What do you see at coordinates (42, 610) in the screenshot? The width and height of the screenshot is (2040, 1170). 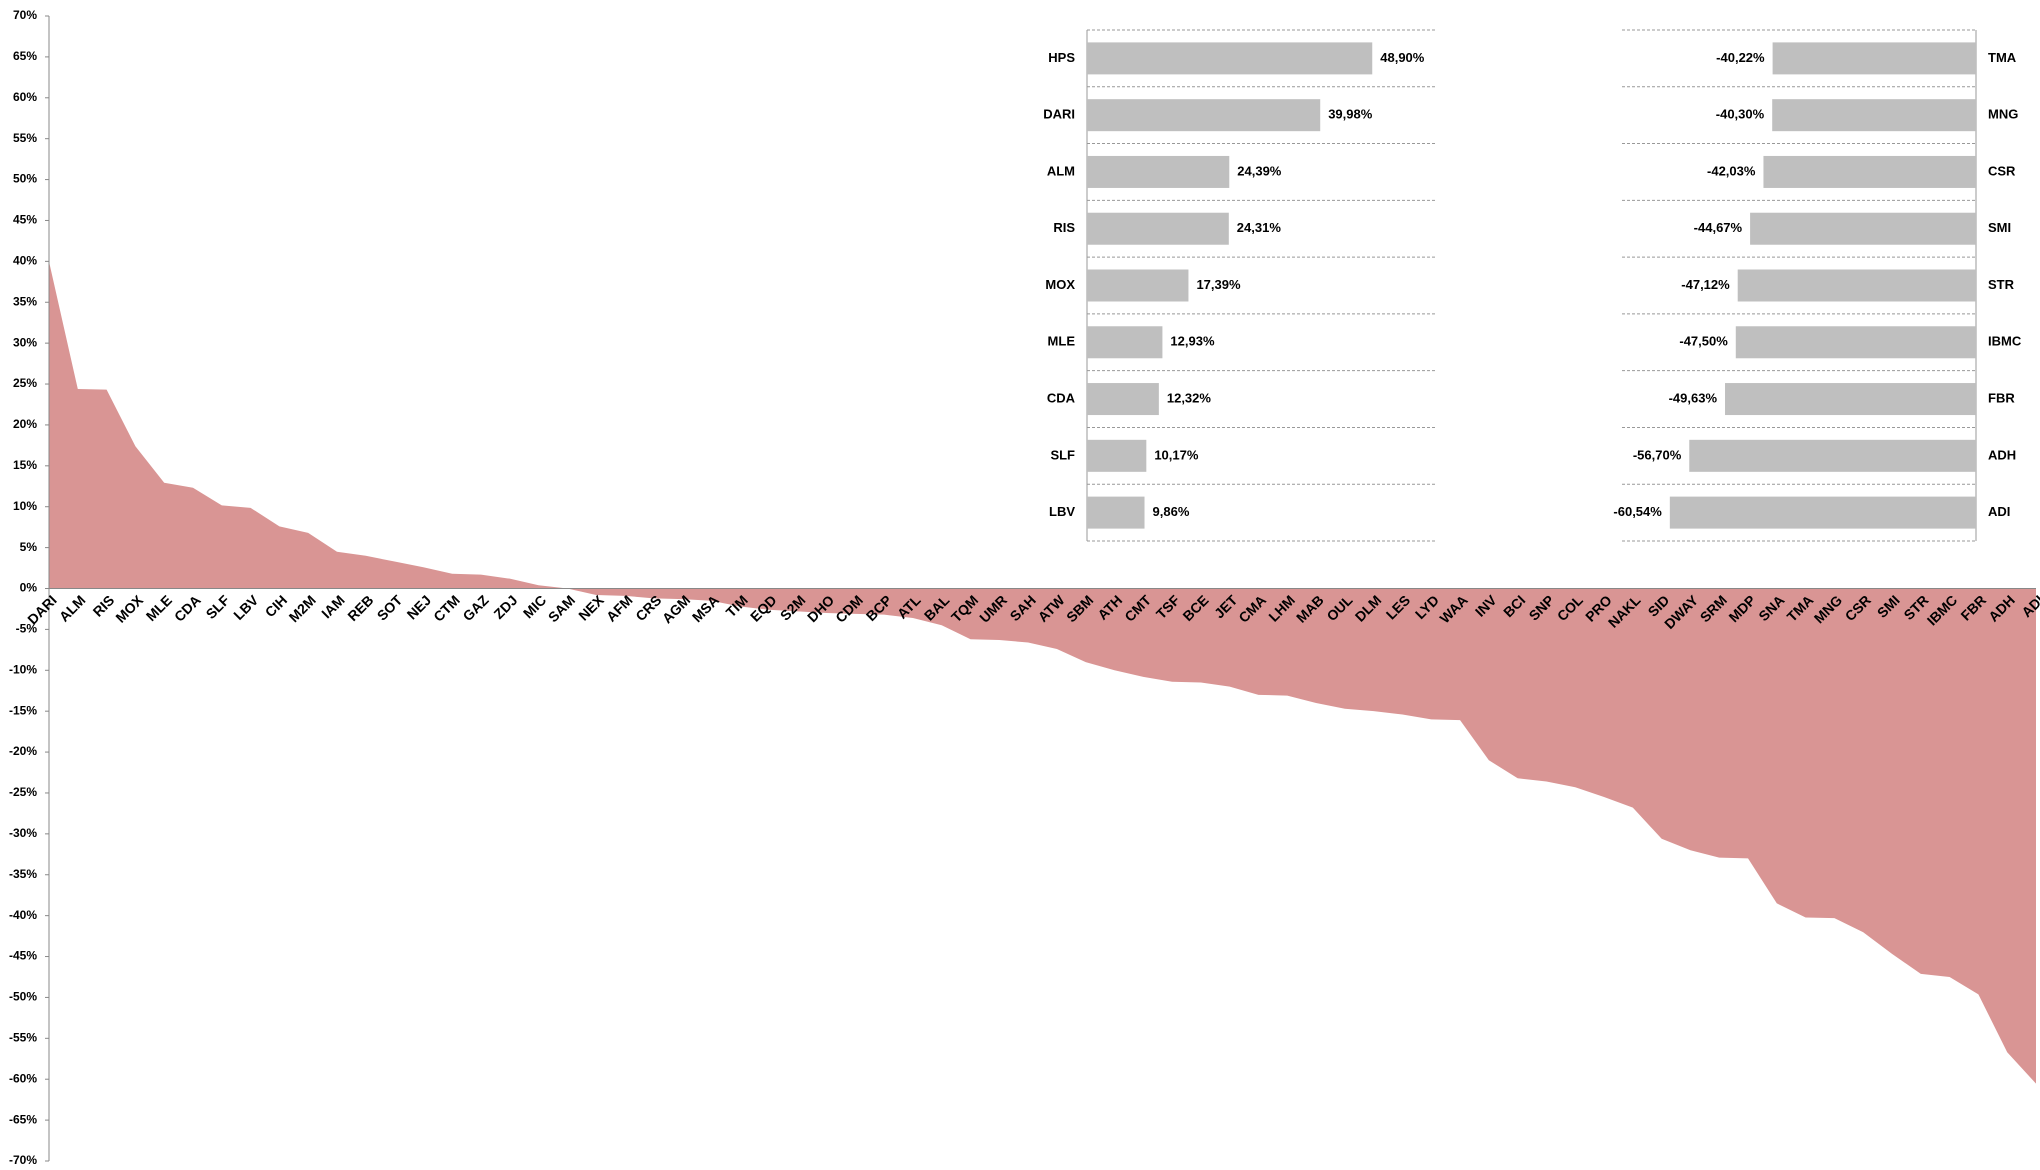 I see `x-tick-label: DARI` at bounding box center [42, 610].